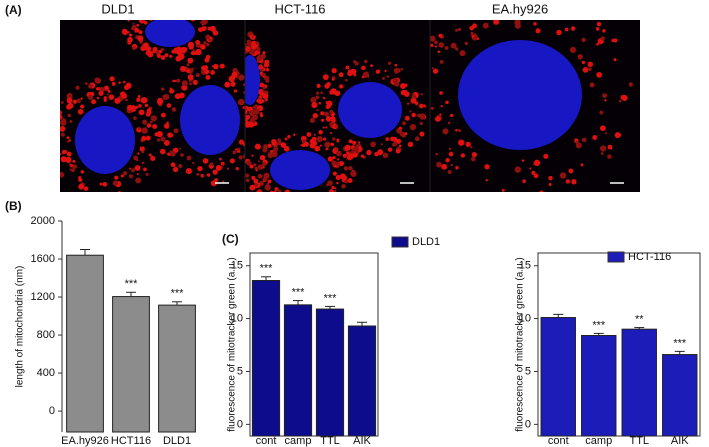  Describe the element at coordinates (616, 257) in the screenshot. I see `legend-swatch` at that location.